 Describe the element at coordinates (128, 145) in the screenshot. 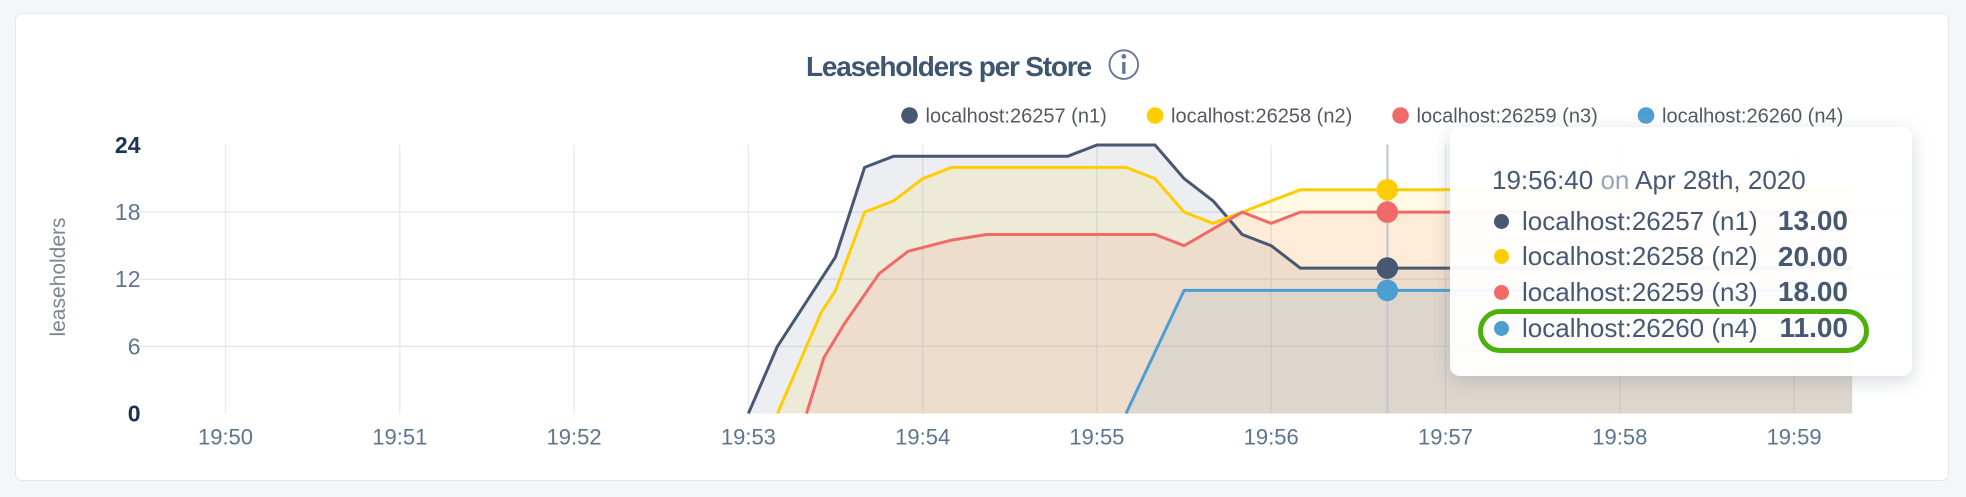

I see `svg-text: 24` at that location.